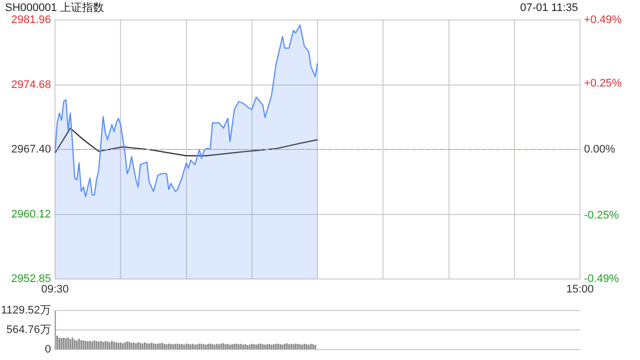 The image size is (640, 360). Describe the element at coordinates (600, 150) in the screenshot. I see `y2-tick-label: 0.00%` at that location.